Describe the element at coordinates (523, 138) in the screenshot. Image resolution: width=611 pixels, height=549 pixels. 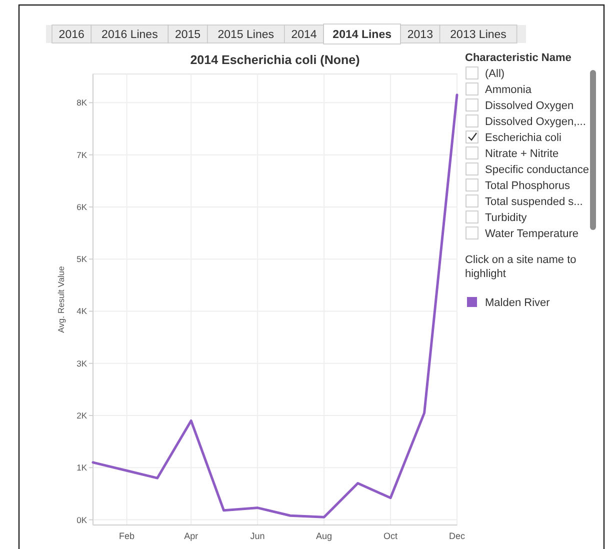
I see `text: Escherichia coli` at that location.